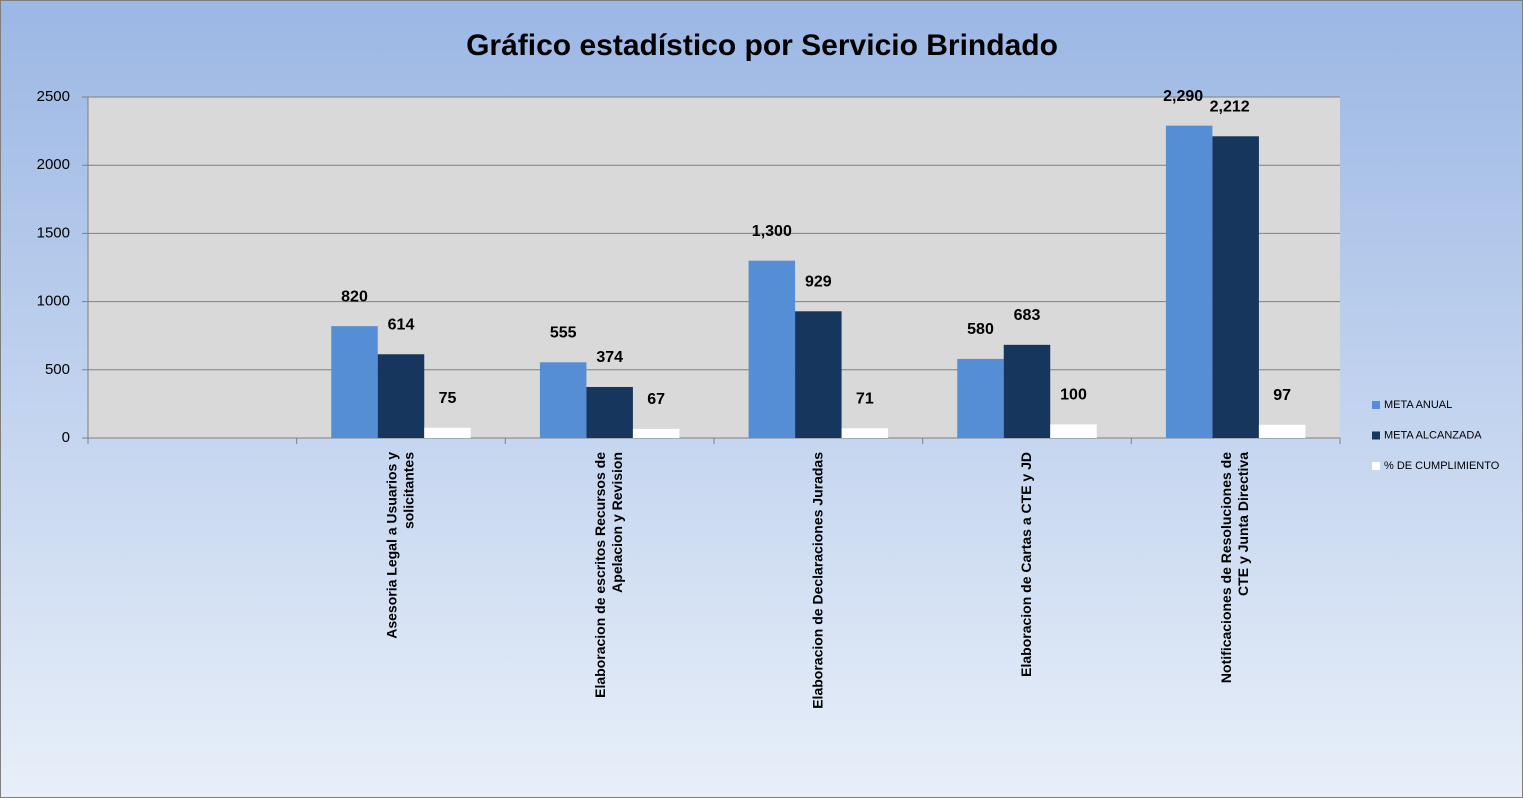 The width and height of the screenshot is (1523, 798). What do you see at coordinates (401, 324) in the screenshot?
I see `data-label: 614` at bounding box center [401, 324].